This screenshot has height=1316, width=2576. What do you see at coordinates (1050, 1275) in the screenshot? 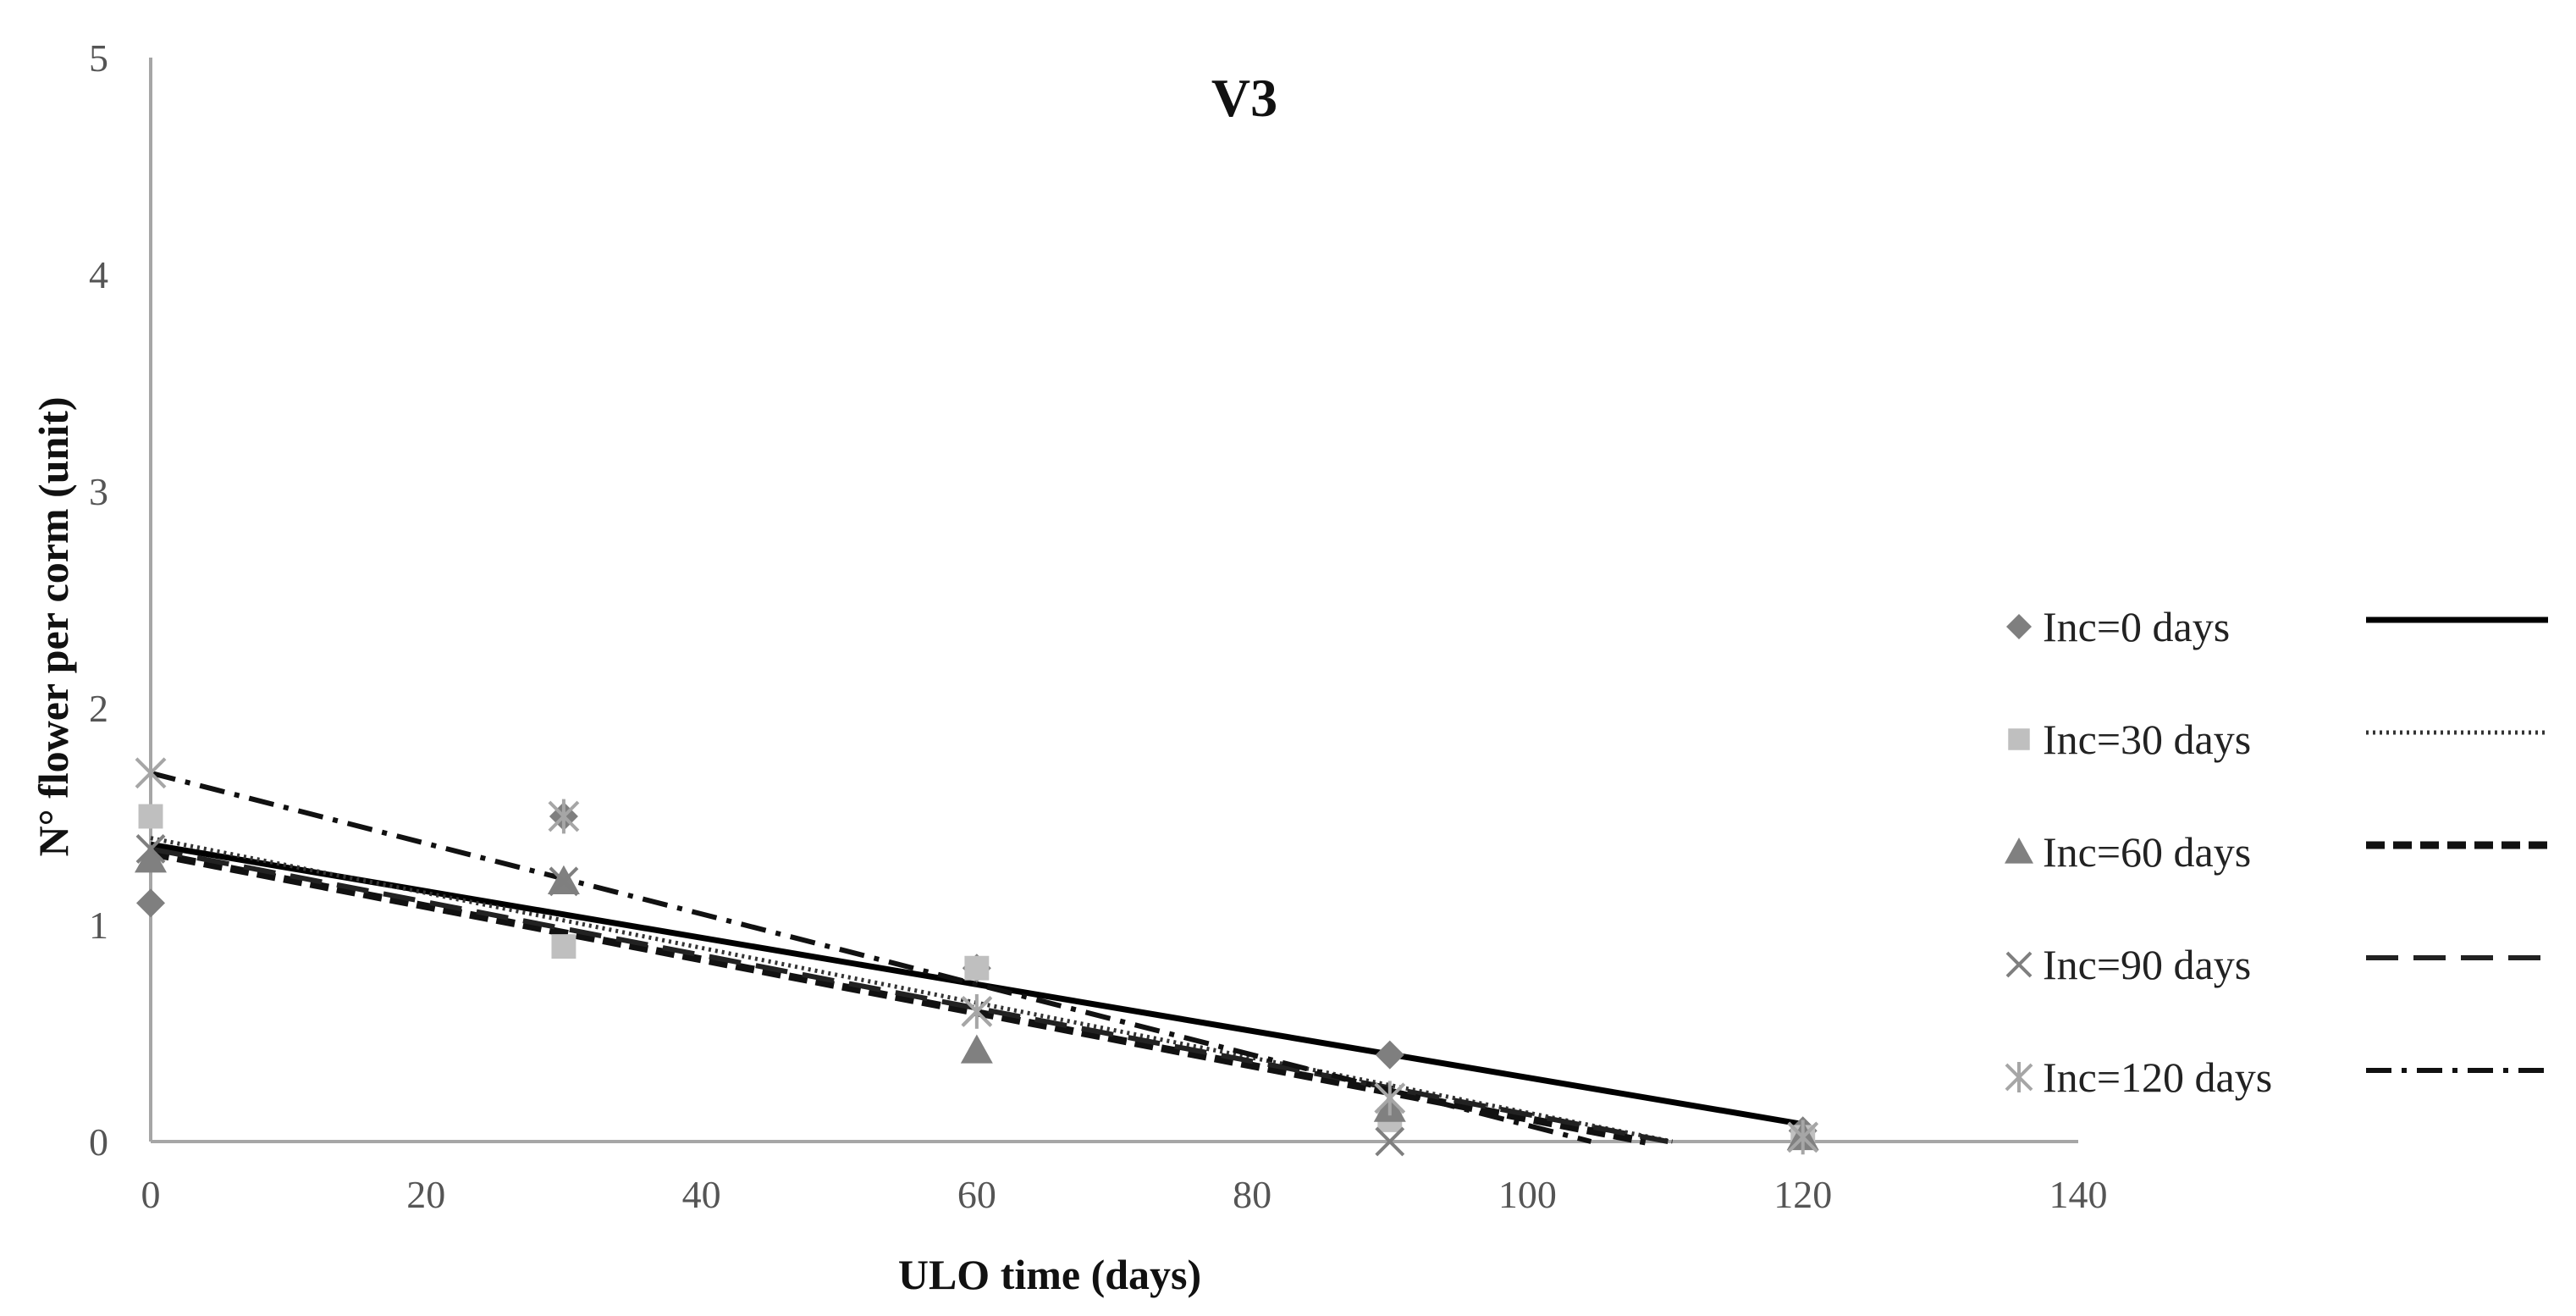
I see `x-axis-title: ULO time (days)` at bounding box center [1050, 1275].